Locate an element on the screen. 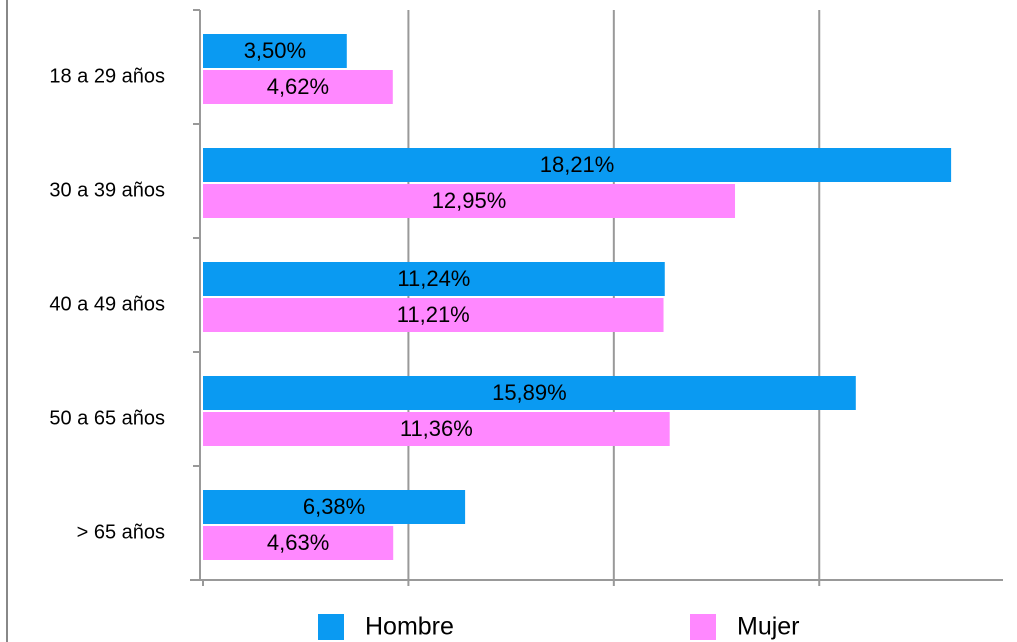 The width and height of the screenshot is (1017, 642). category-label: > 65 años is located at coordinates (121, 532).